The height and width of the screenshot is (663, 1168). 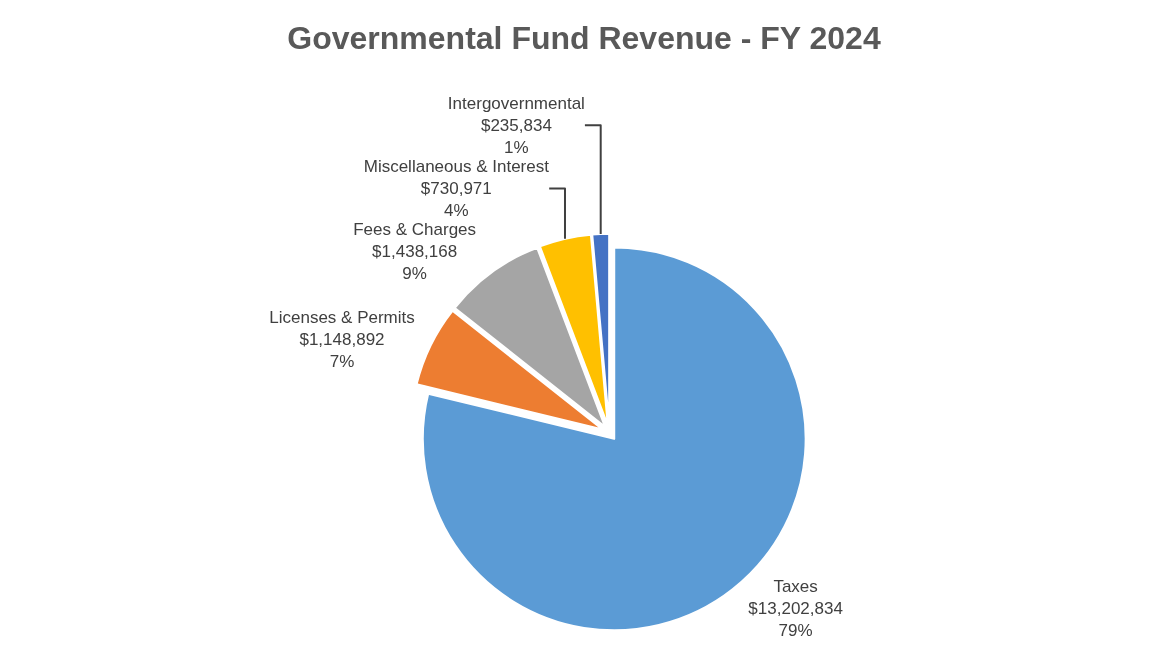 What do you see at coordinates (516, 103) in the screenshot?
I see `slice-label: Intergovernmental` at bounding box center [516, 103].